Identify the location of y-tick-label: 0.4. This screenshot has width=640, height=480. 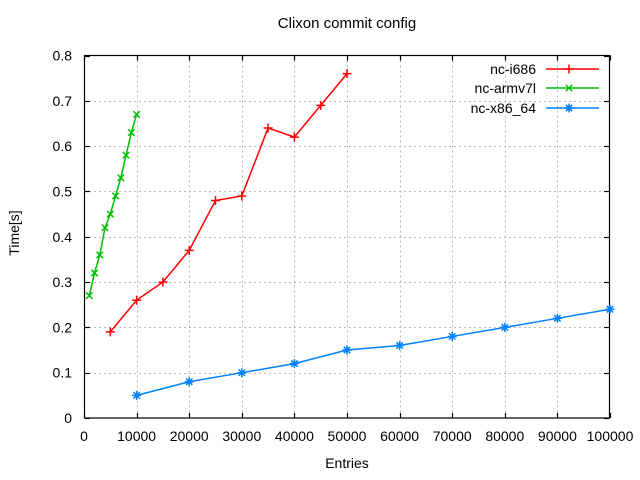
(63, 237).